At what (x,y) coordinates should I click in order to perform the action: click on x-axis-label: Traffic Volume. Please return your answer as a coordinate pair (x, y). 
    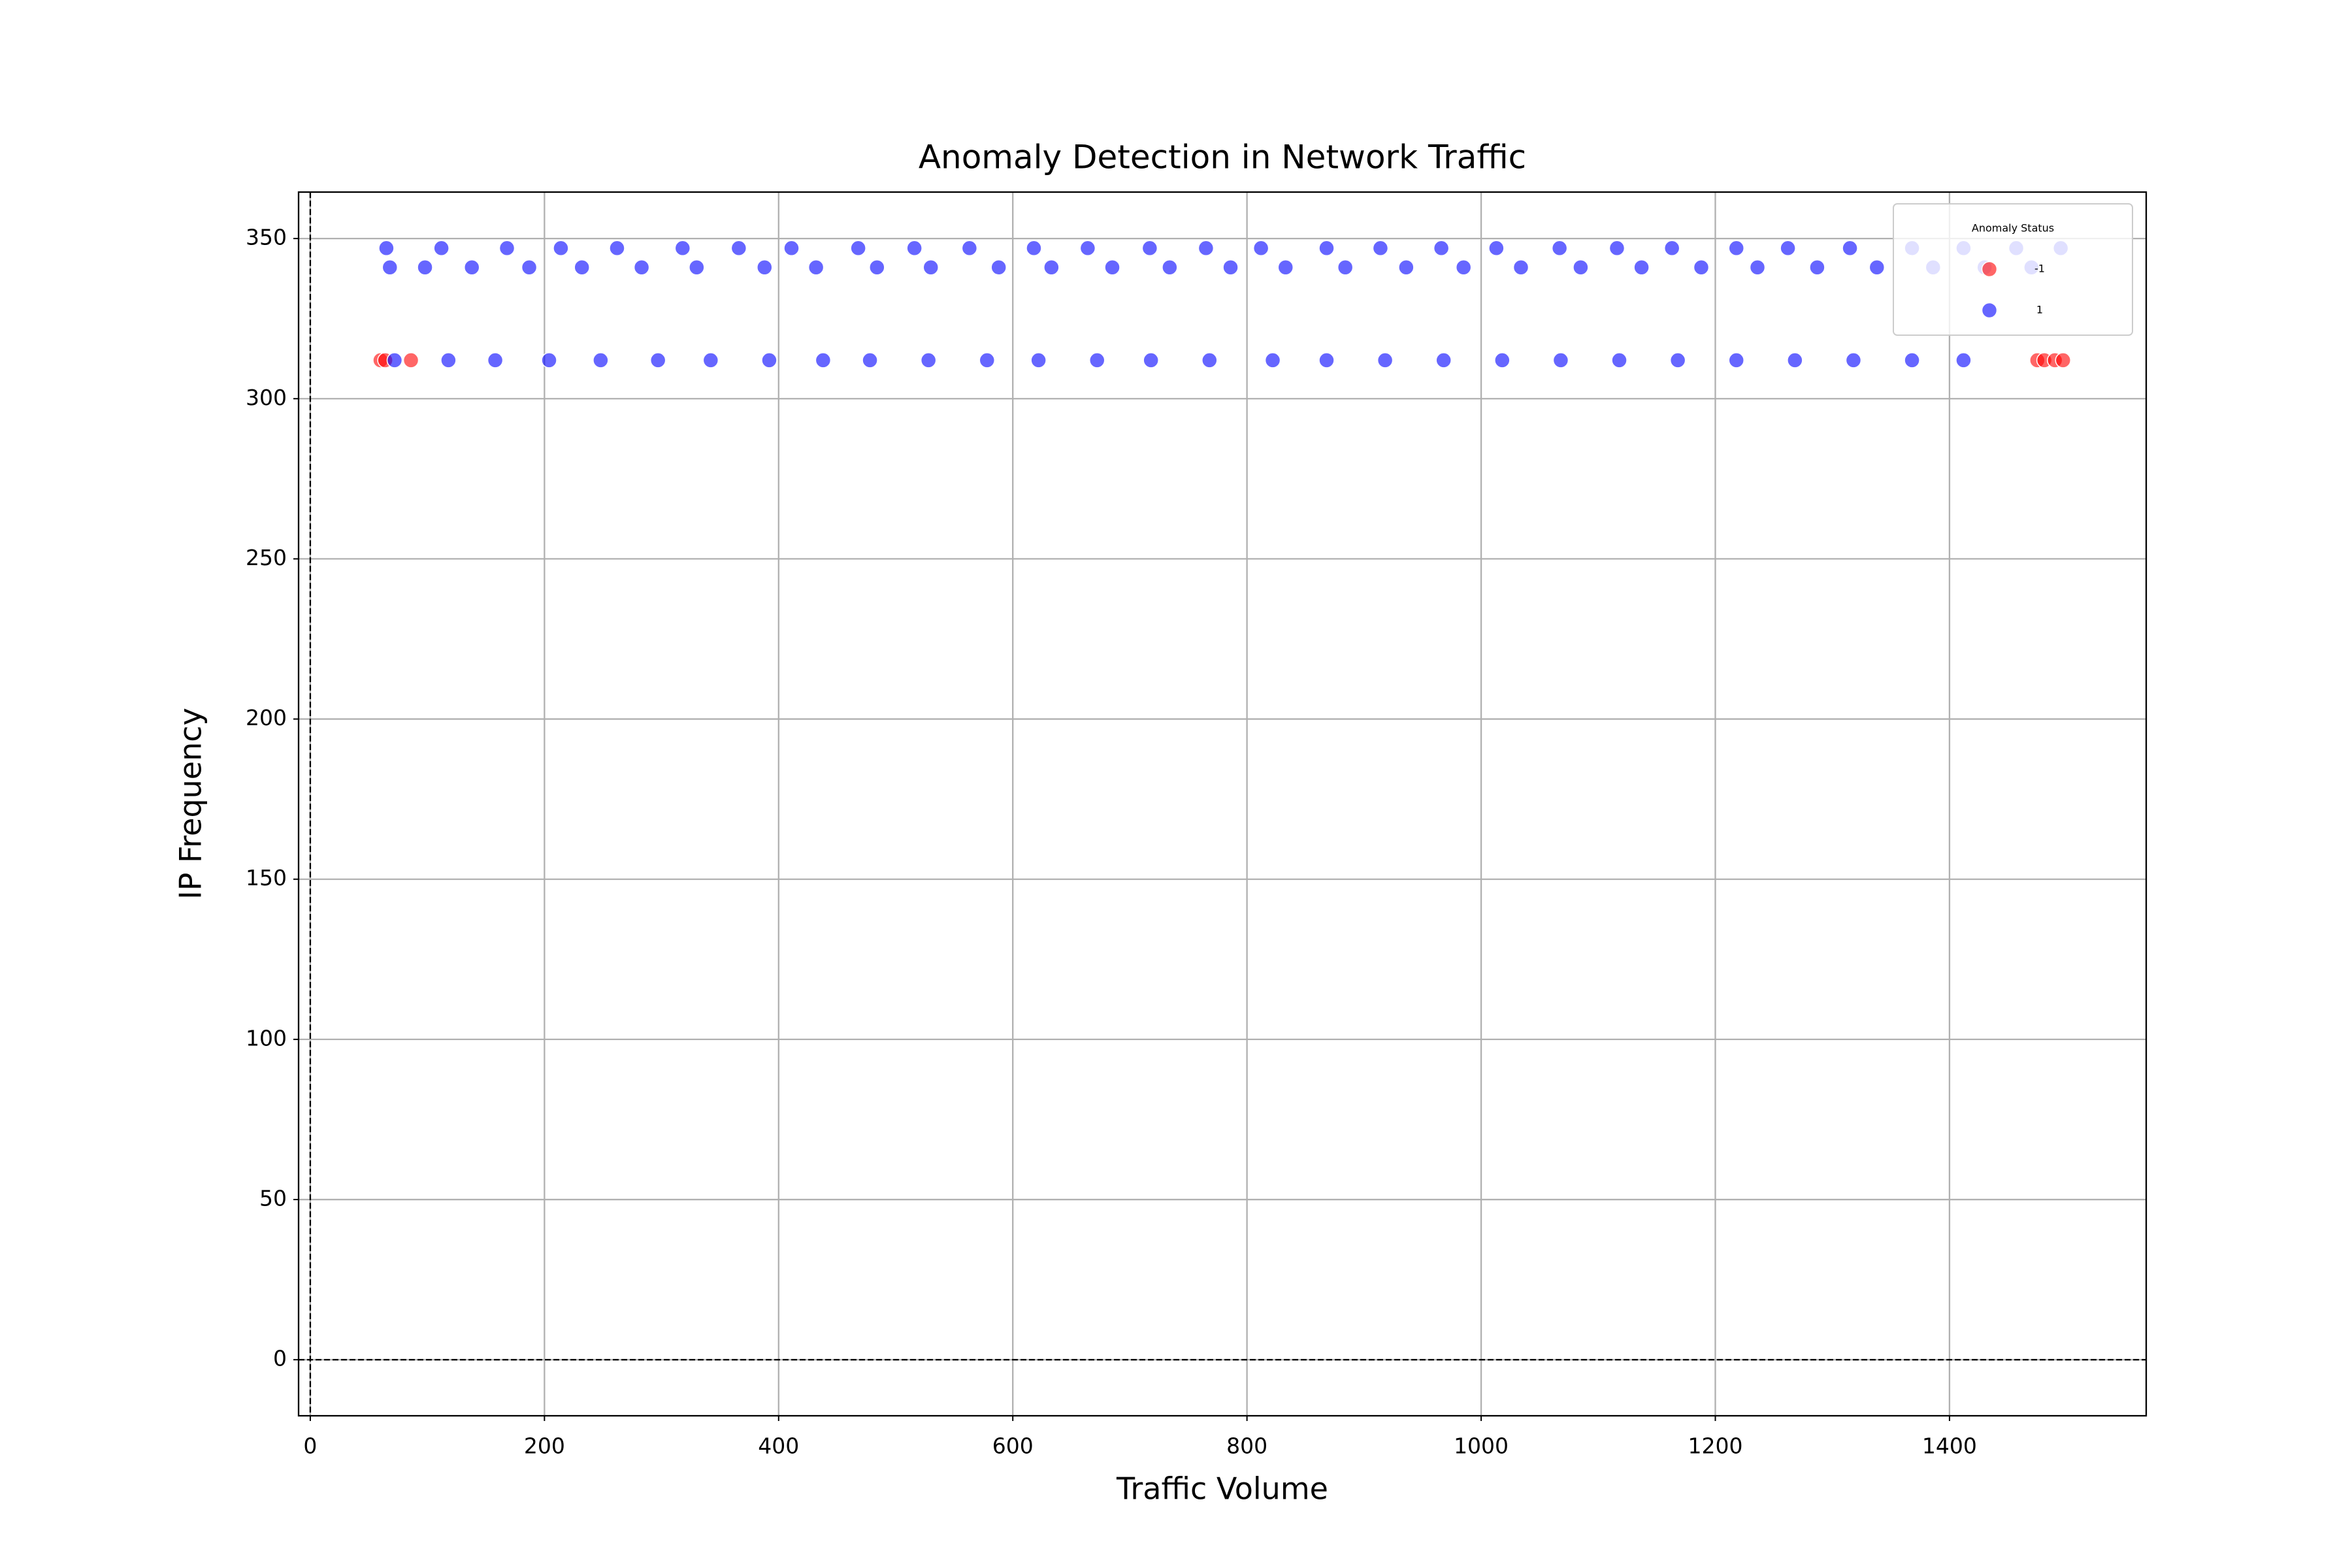
    Looking at the image, I should click on (1222, 1489).